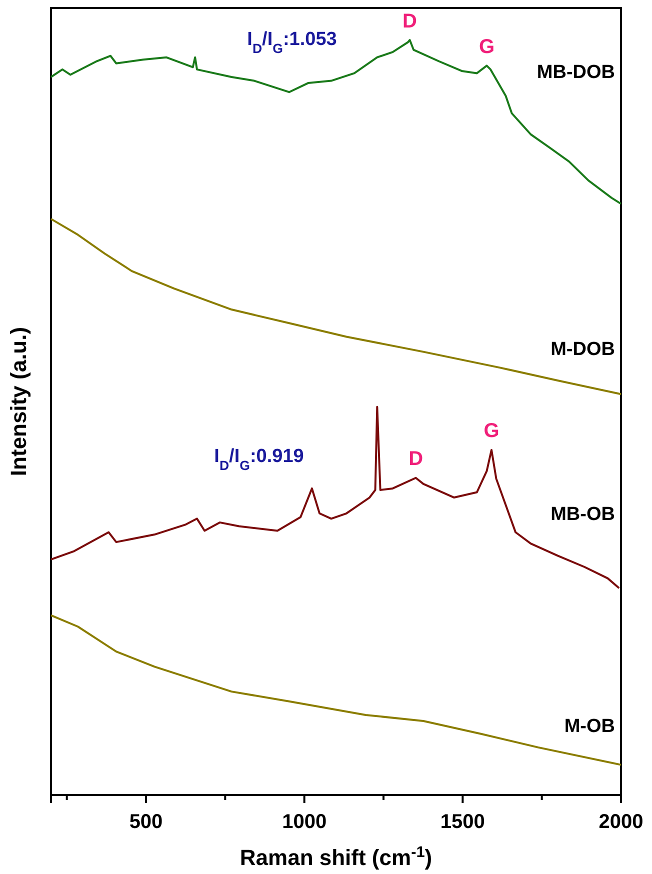 Image resolution: width=652 pixels, height=874 pixels. Describe the element at coordinates (582, 515) in the screenshot. I see `series-label: MB-OB` at that location.